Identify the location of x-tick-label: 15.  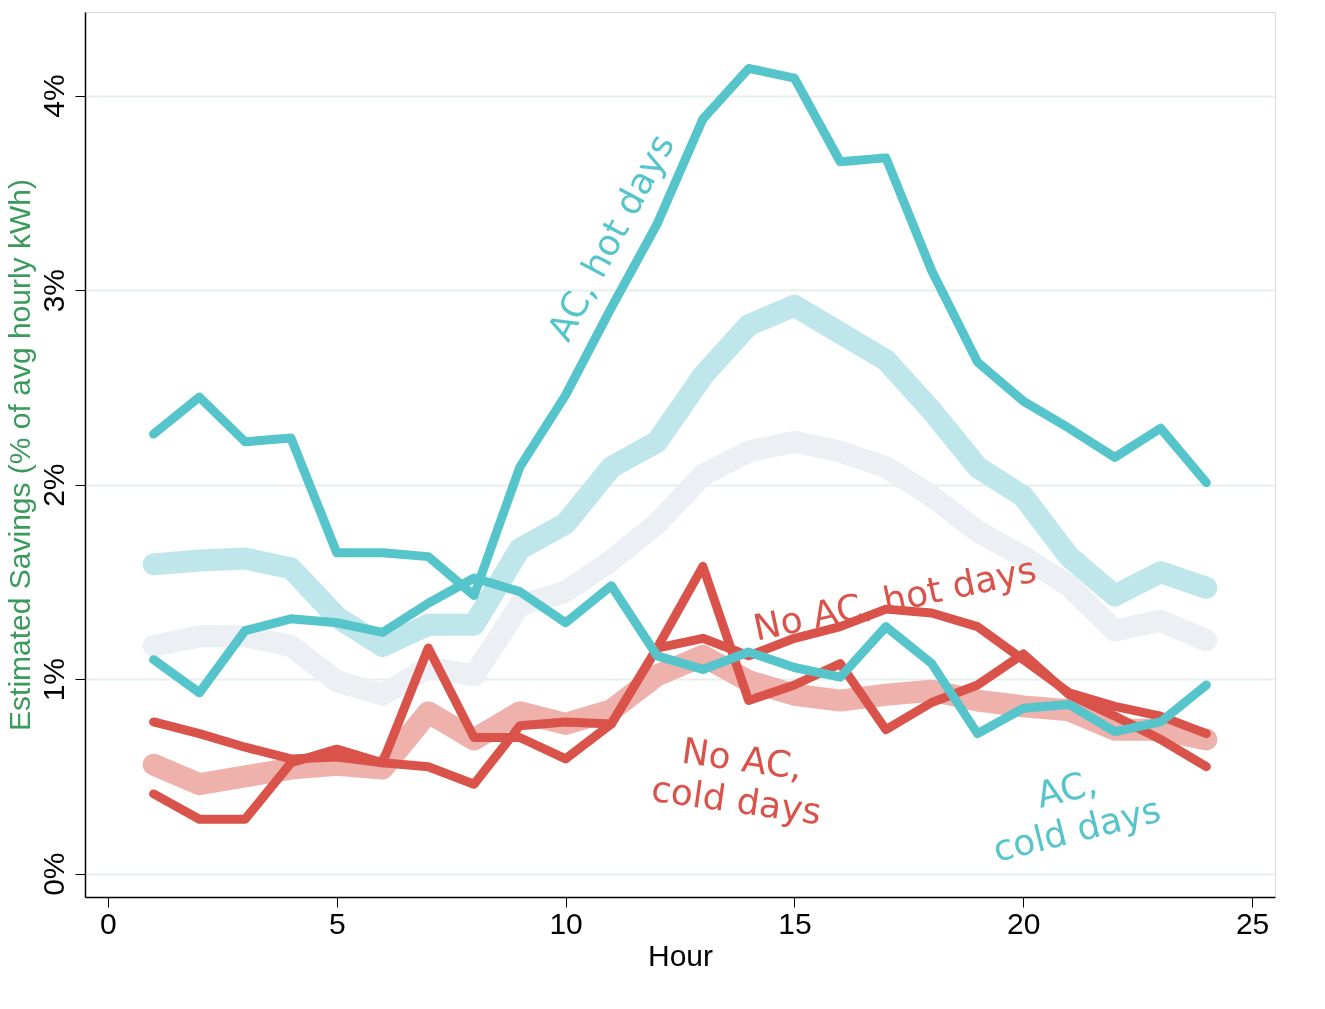
(795, 923).